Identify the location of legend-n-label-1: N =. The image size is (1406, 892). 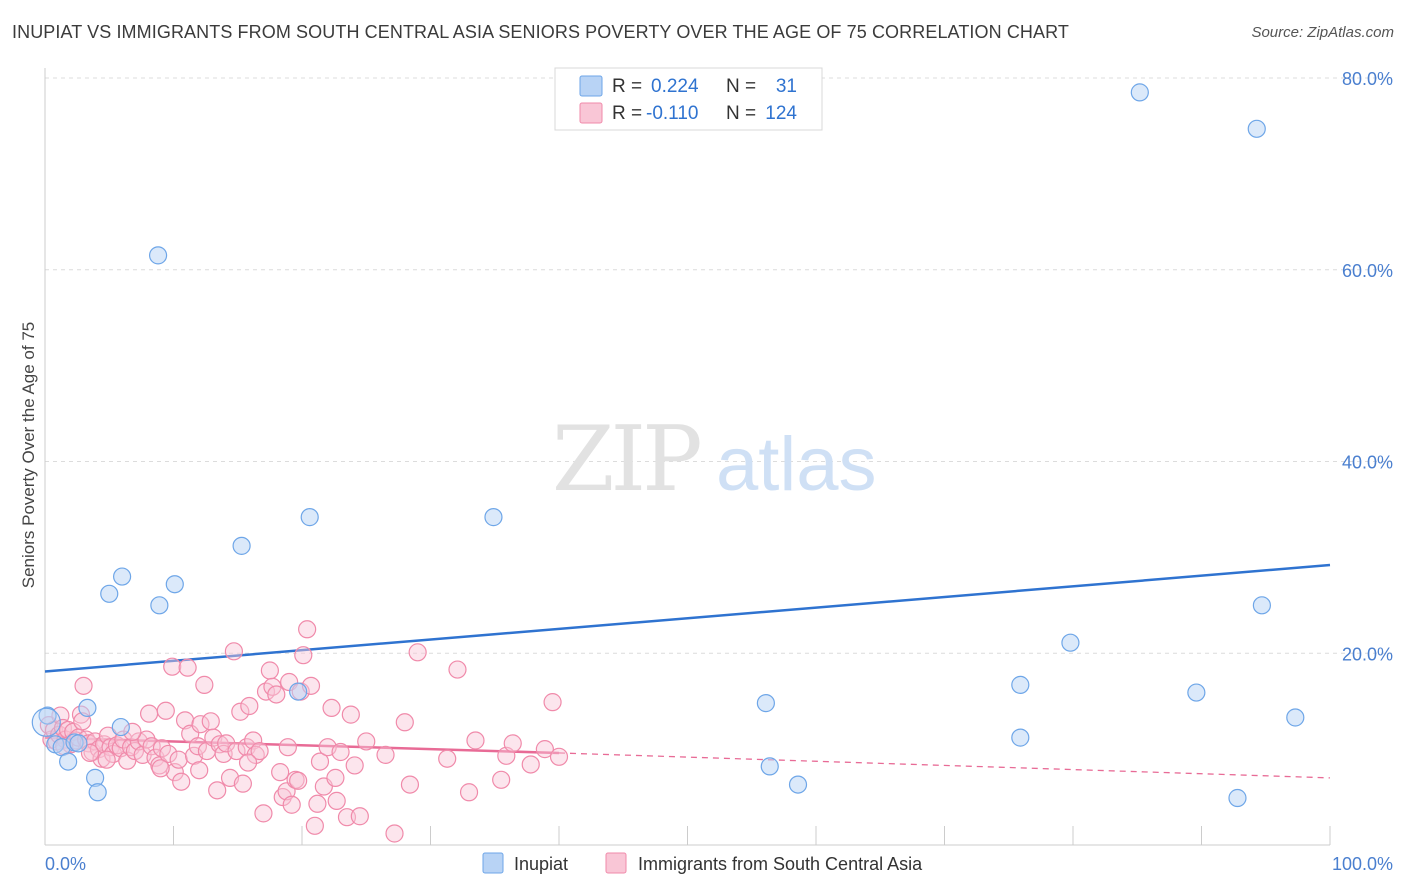
(741, 86).